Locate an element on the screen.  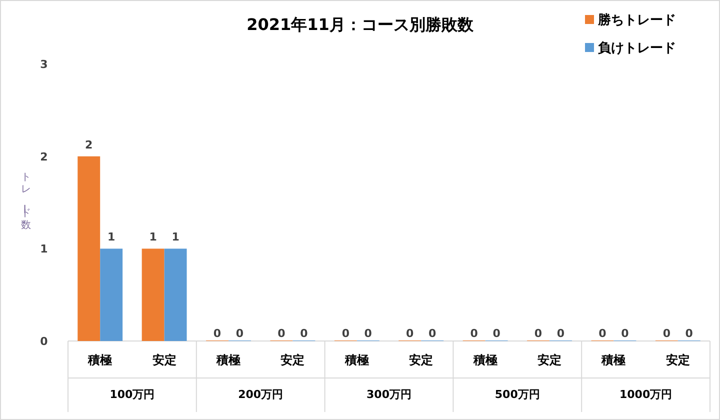
y-tick-label: 1 is located at coordinates (44, 249).